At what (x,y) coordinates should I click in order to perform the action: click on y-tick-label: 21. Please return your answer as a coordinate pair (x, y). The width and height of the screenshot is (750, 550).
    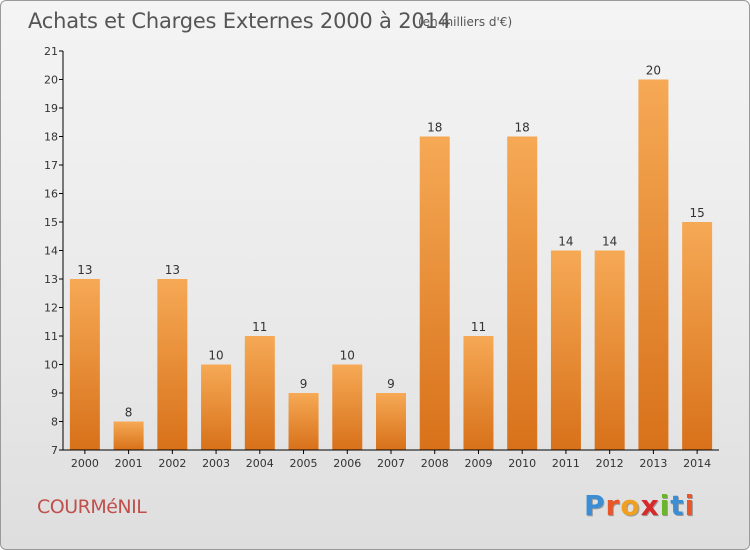
    Looking at the image, I should click on (51, 51).